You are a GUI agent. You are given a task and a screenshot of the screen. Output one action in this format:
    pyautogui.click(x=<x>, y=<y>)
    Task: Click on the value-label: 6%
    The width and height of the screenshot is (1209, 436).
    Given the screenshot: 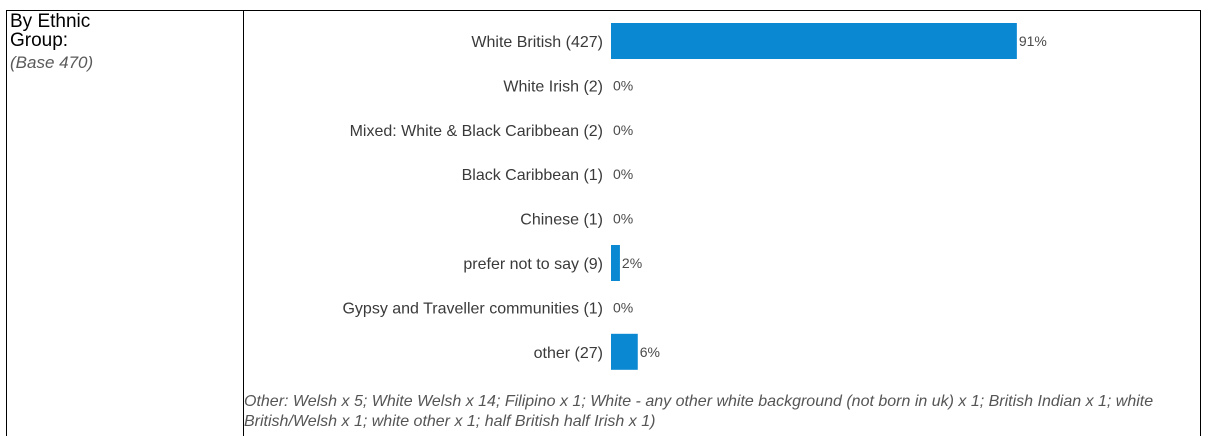 What is the action you would take?
    pyautogui.click(x=650, y=352)
    